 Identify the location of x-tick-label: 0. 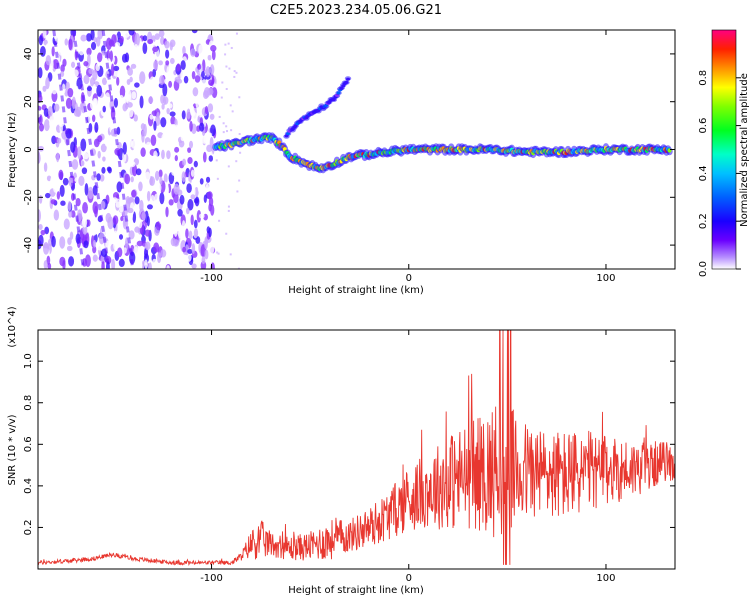
(409, 278).